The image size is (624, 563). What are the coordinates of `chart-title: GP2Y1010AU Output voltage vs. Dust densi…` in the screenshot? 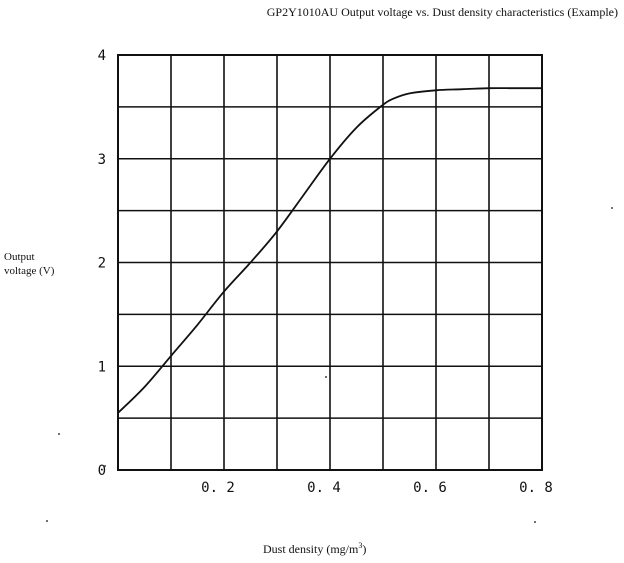 It's located at (442, 12).